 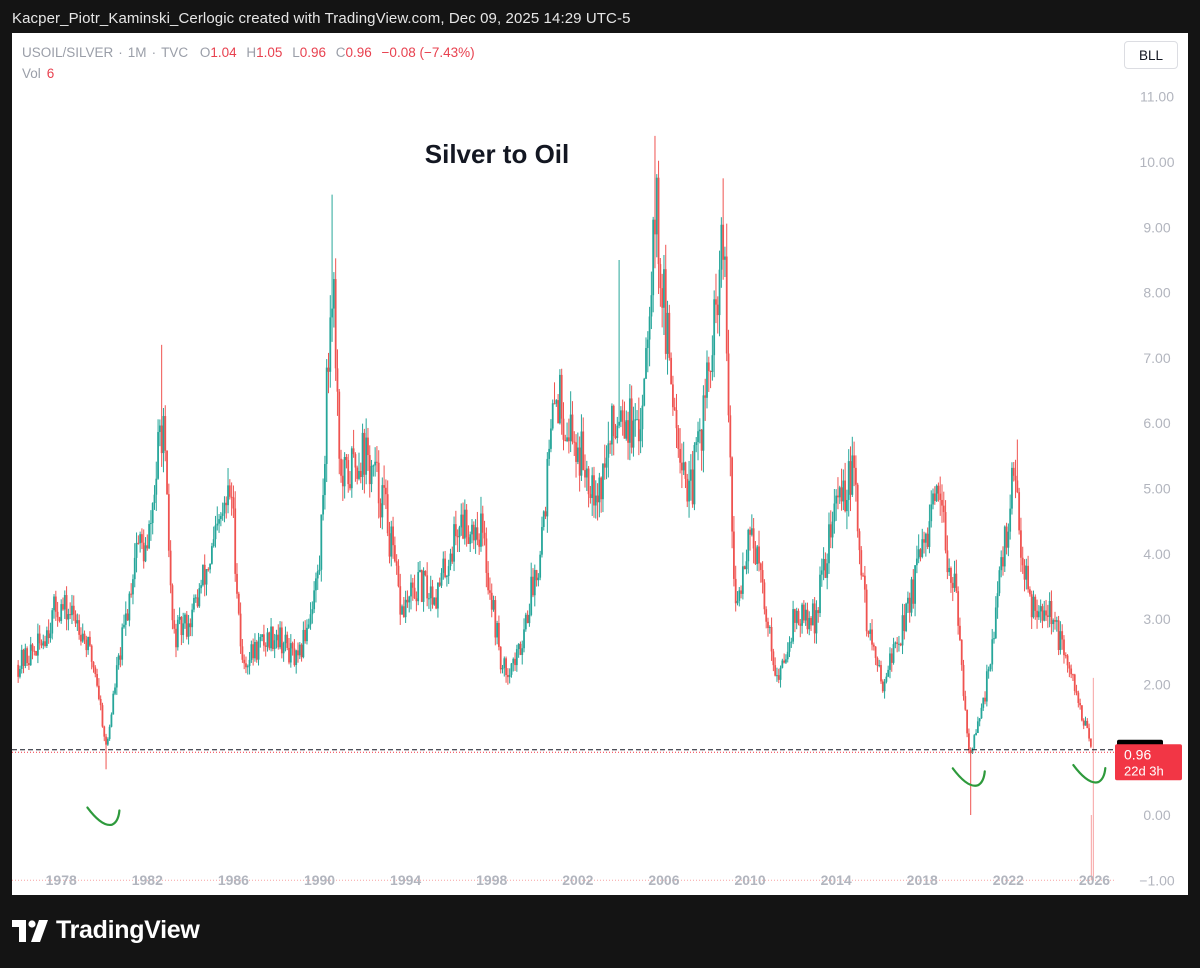 I want to click on y-tick-label: 3.00, so click(x=1156, y=619).